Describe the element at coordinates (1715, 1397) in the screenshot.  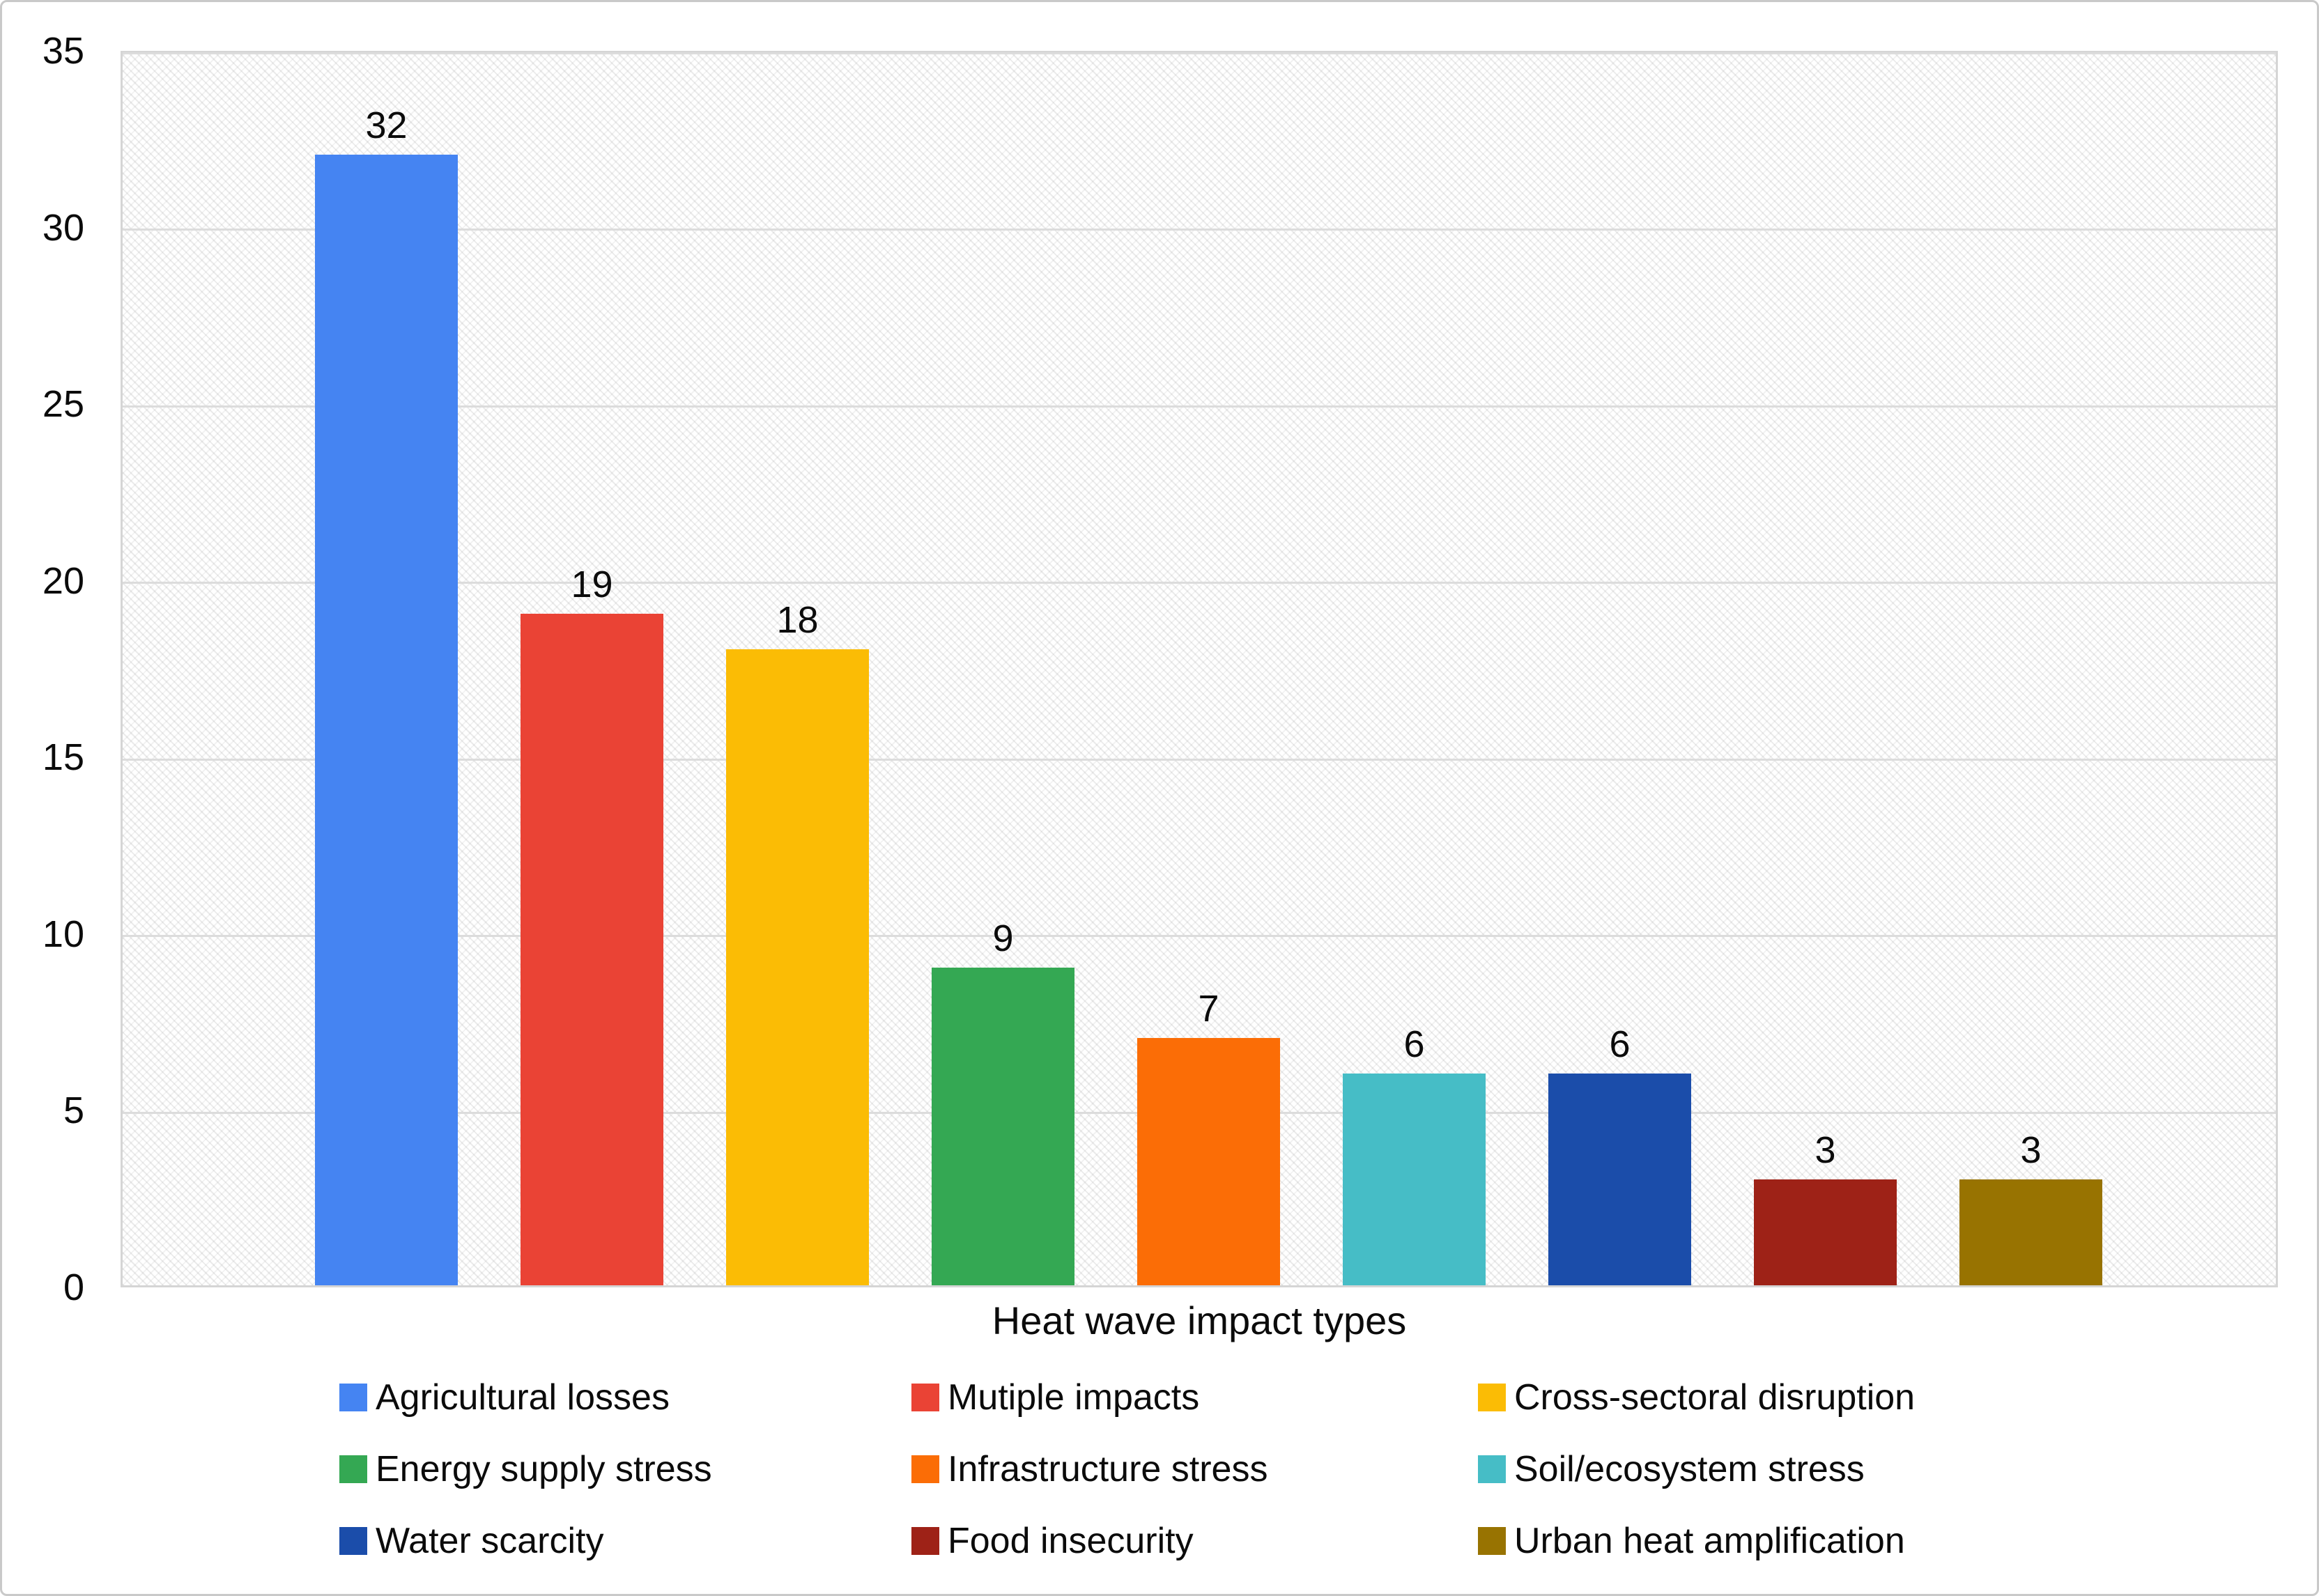
I see `legend-label: Cross-sectoral disruption` at that location.